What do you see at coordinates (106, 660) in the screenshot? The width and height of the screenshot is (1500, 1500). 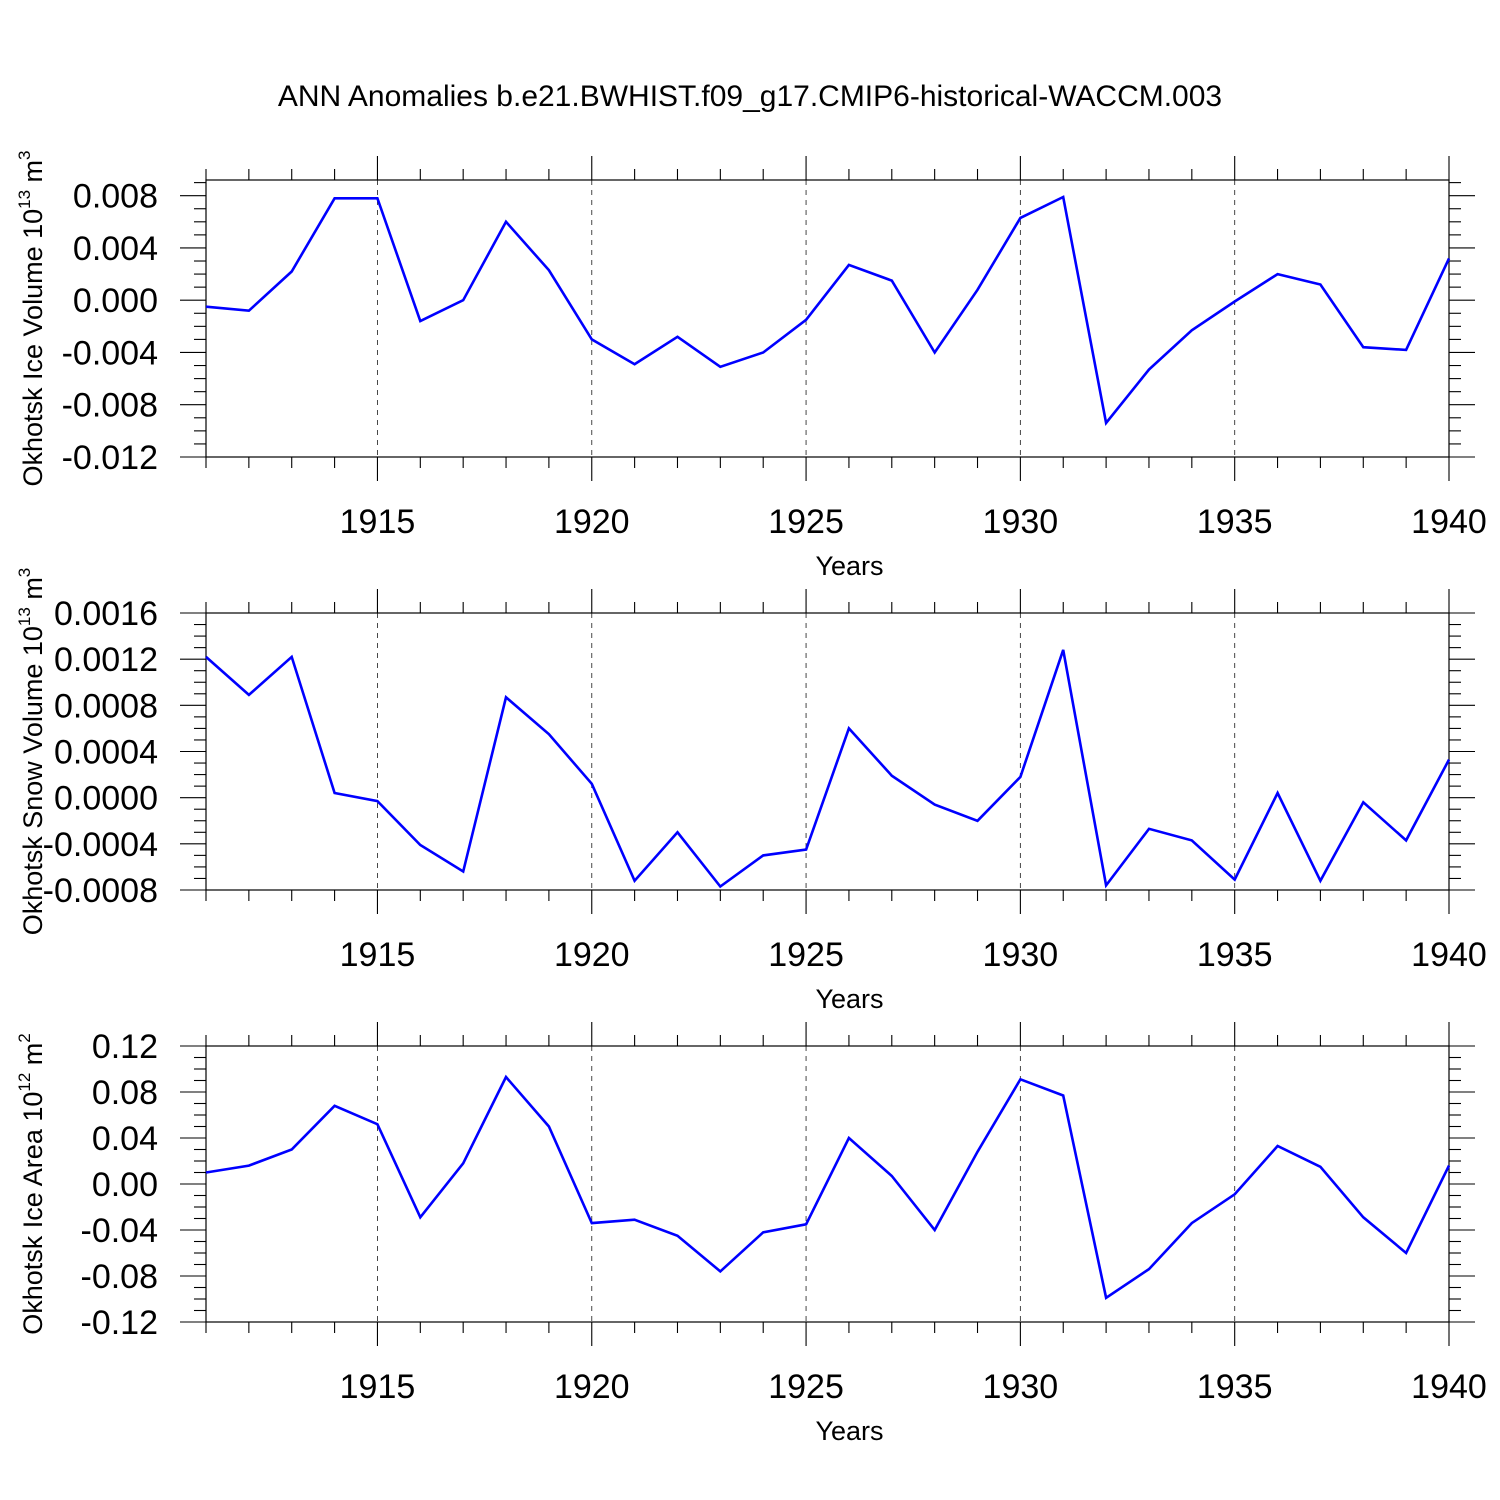 I see `y-tick-label: 0.0012` at bounding box center [106, 660].